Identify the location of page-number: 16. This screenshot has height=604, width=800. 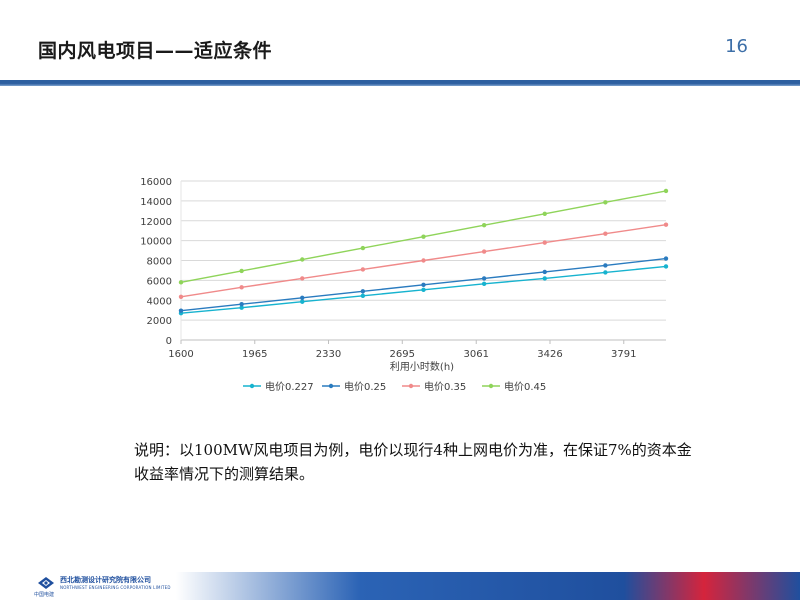
(736, 46).